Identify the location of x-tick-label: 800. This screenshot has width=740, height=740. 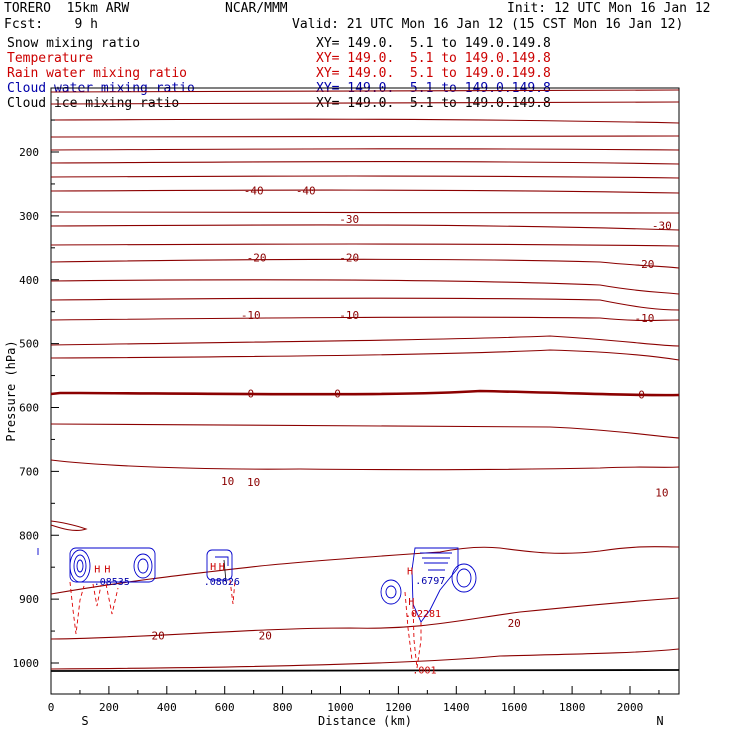
(283, 707).